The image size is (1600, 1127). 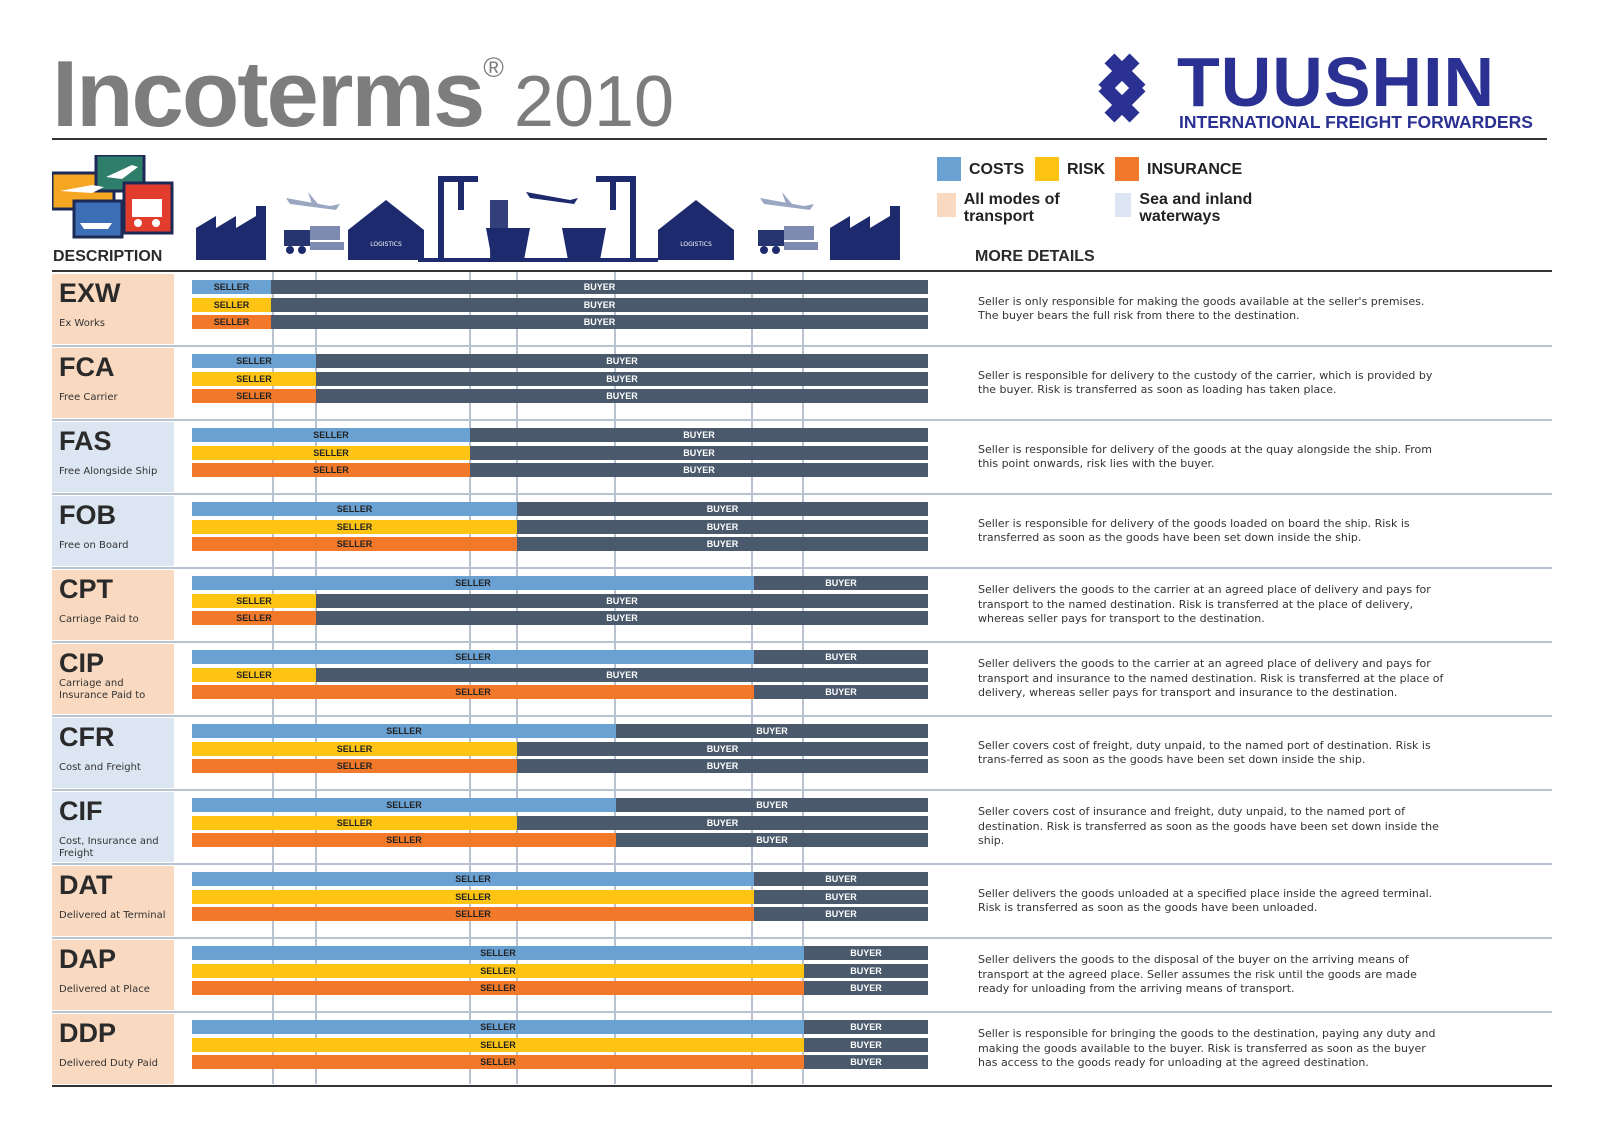 What do you see at coordinates (949, 169) in the screenshot?
I see `costs-swatch` at bounding box center [949, 169].